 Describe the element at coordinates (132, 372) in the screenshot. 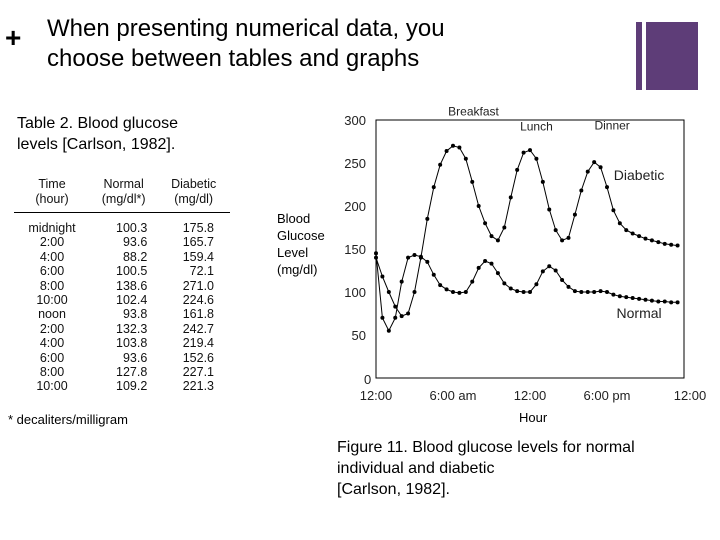

I see `cell-normal: 127.8` at that location.